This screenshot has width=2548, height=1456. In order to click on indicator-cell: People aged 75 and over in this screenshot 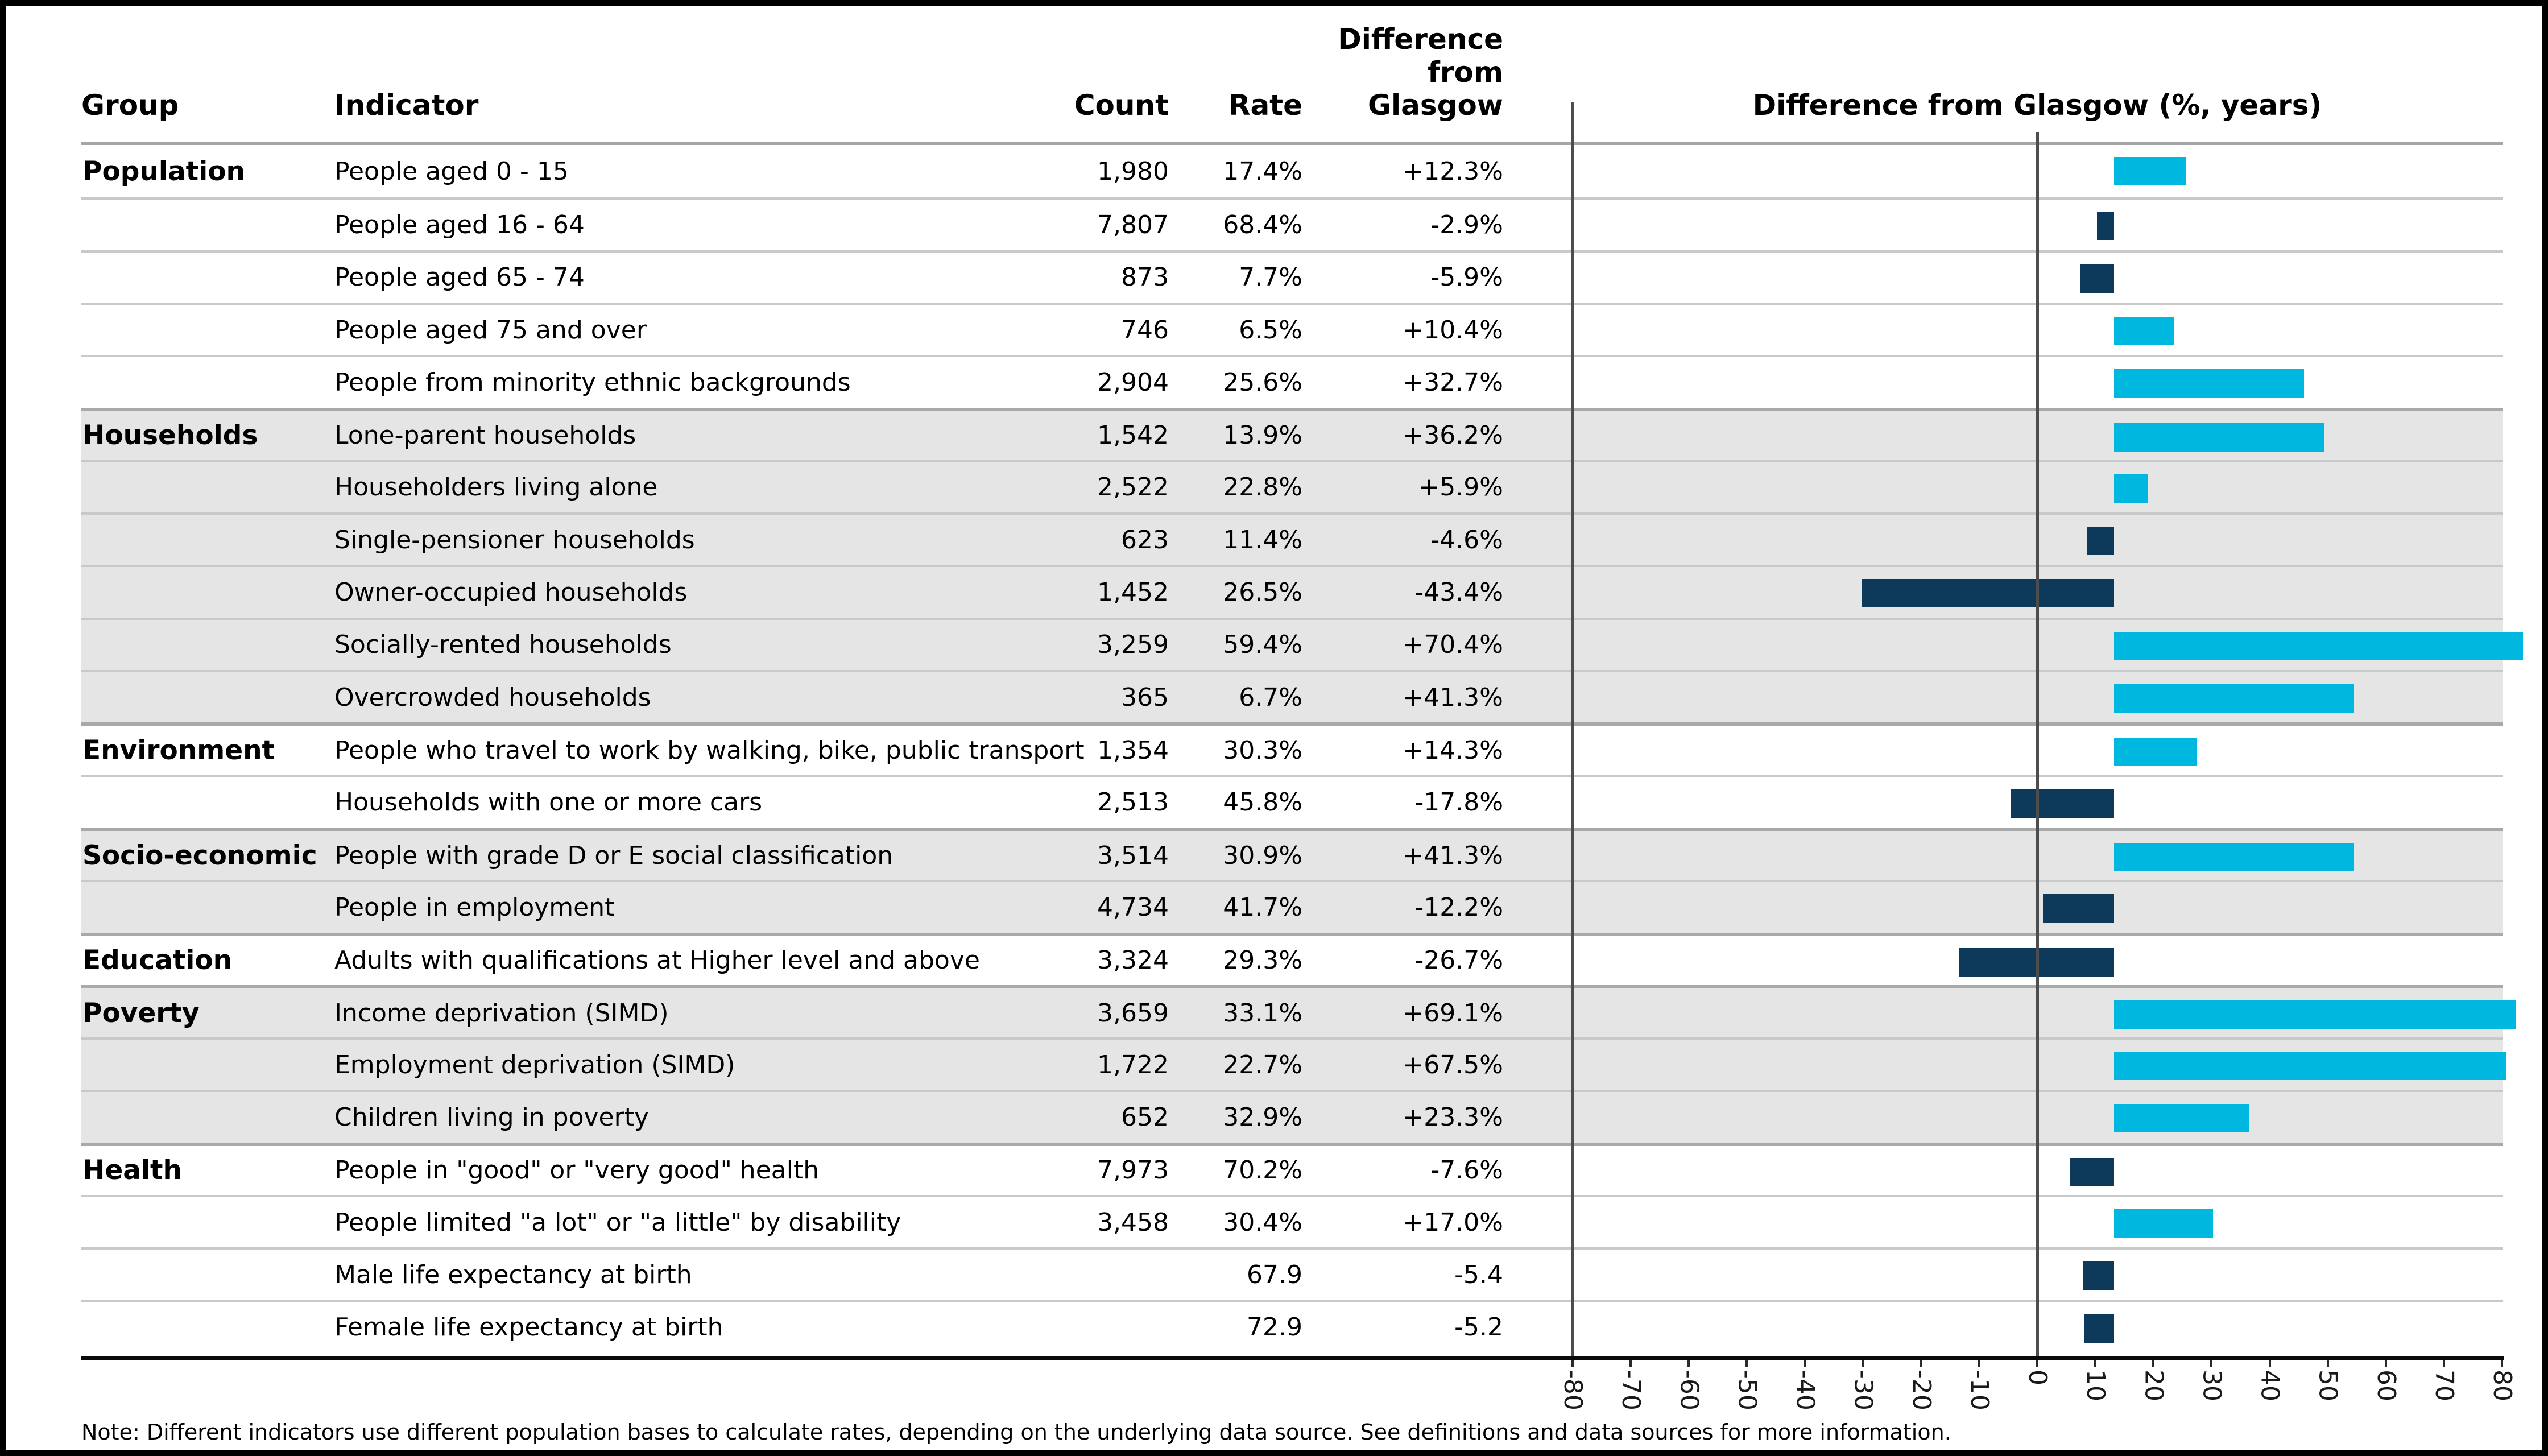, I will do `click(490, 330)`.